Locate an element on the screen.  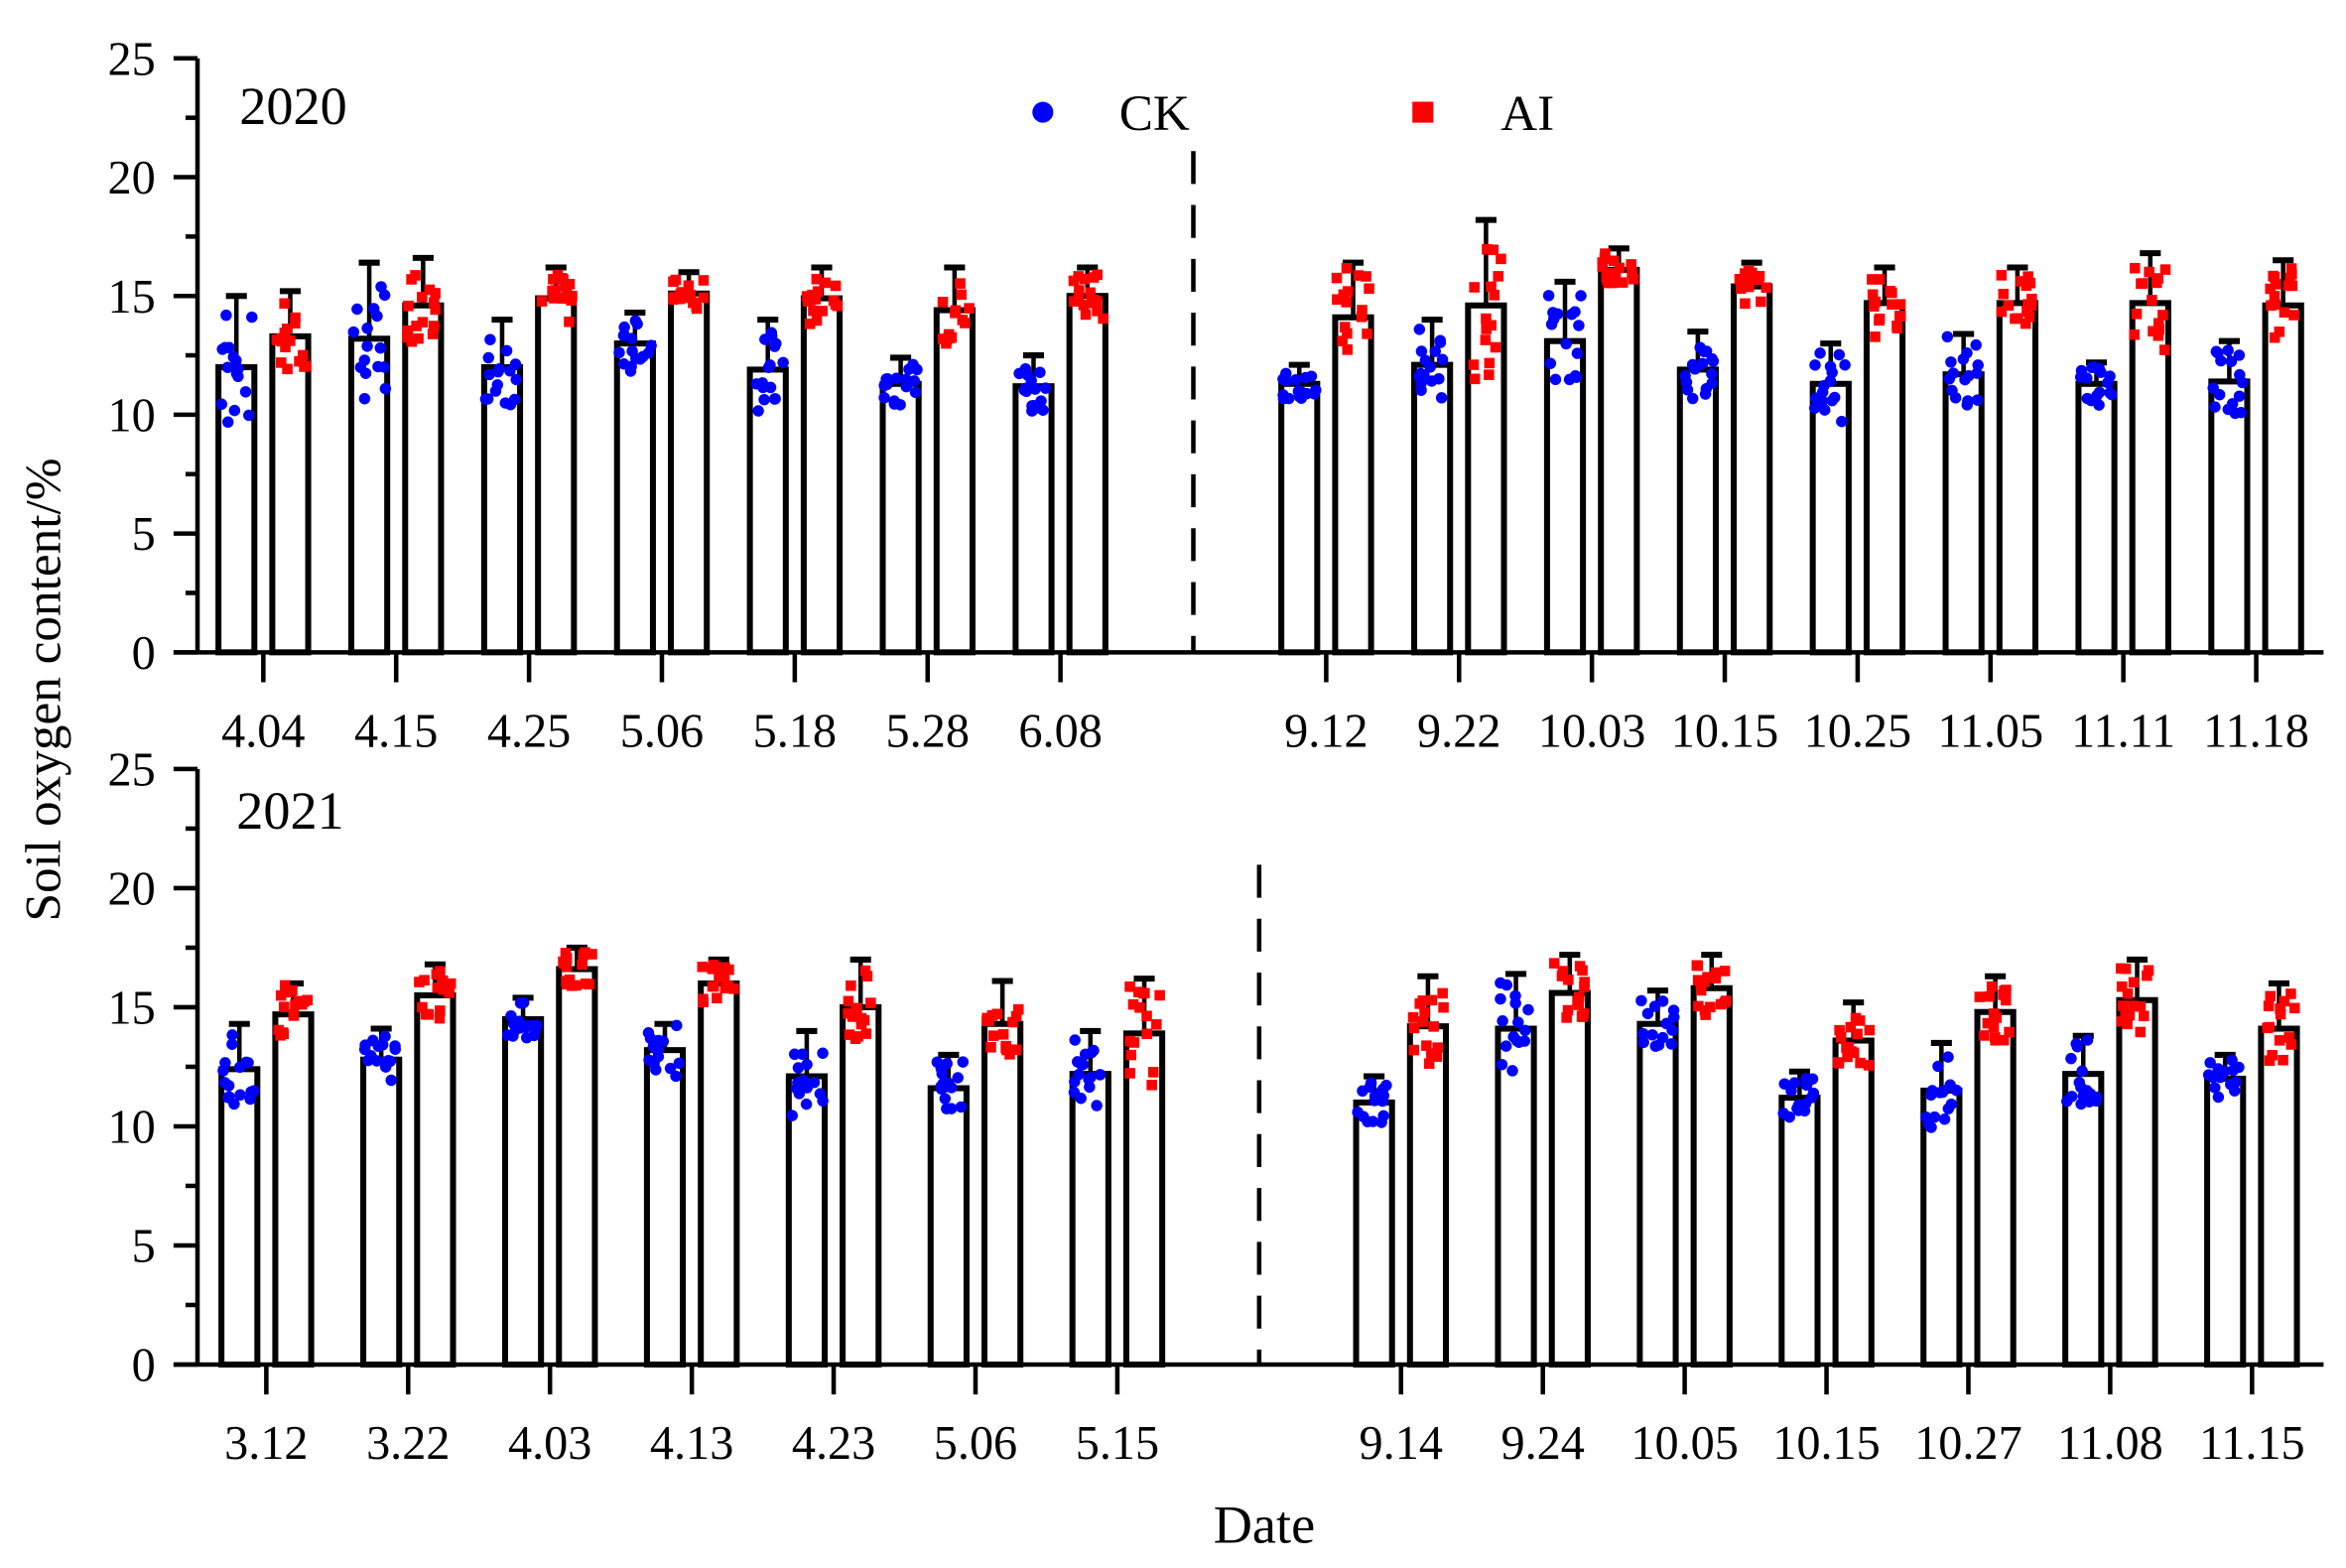
legend-ai-label: AI is located at coordinates (1527, 113).